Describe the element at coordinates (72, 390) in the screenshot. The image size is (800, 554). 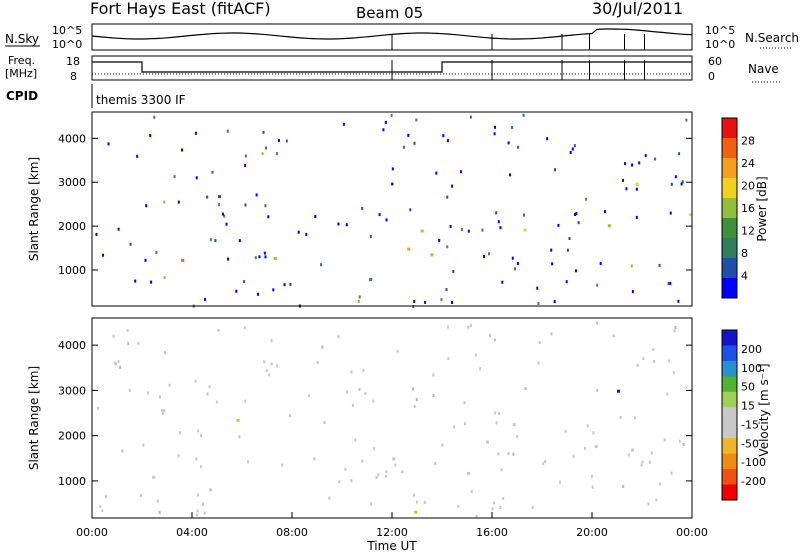
I see `y-tick-label: 3000` at that location.